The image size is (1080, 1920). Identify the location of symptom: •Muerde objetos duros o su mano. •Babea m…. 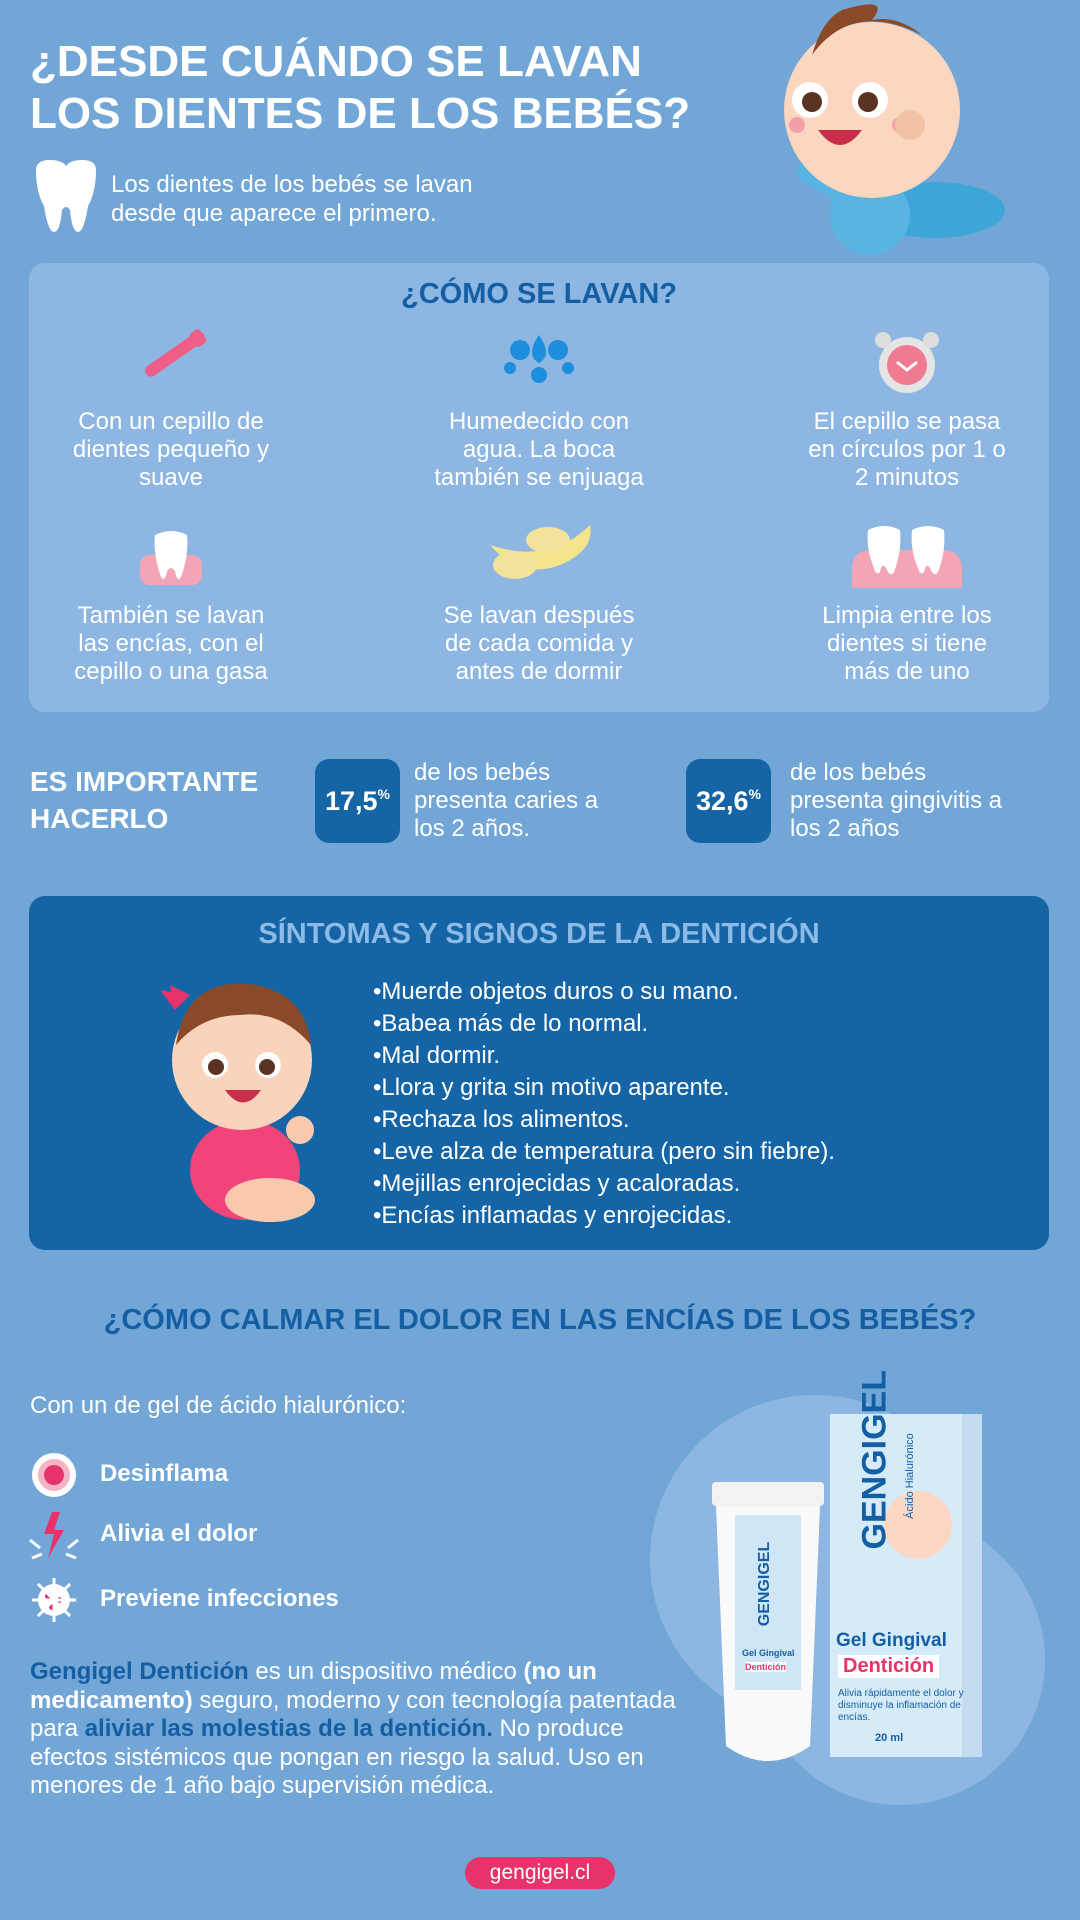
(604, 1104).